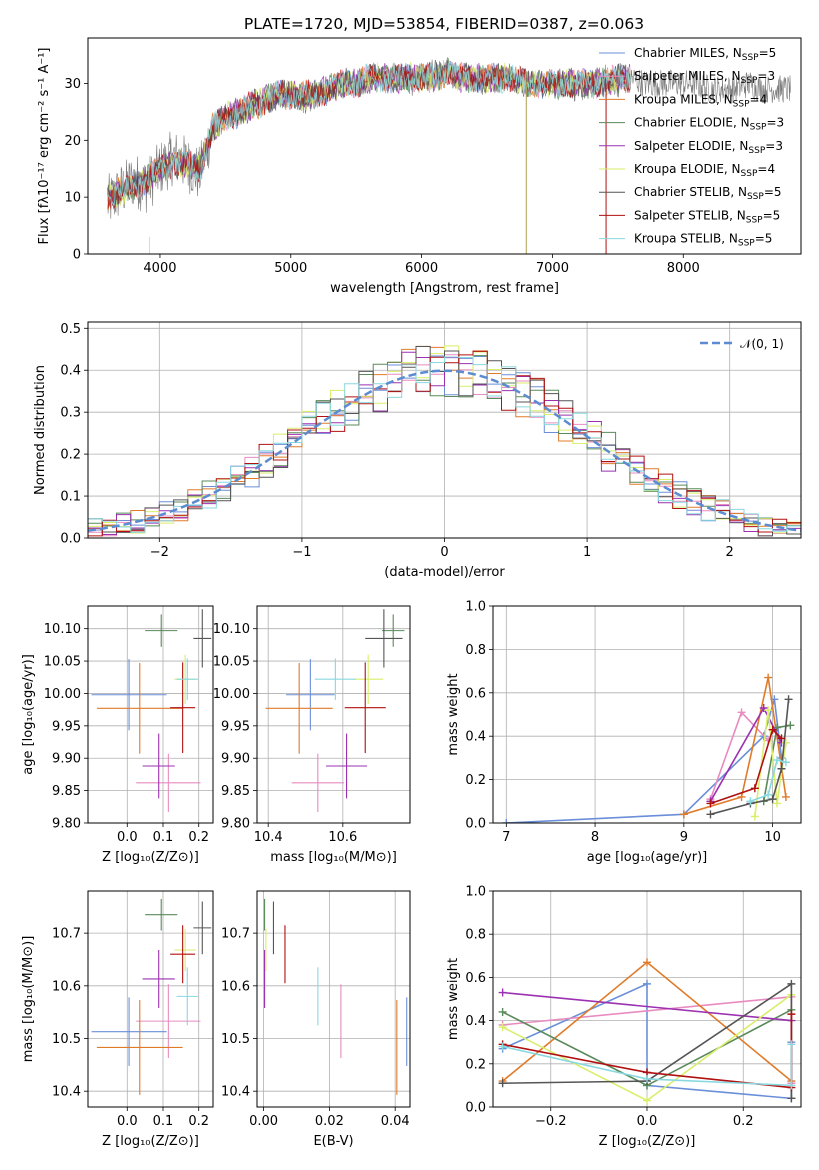 Image resolution: width=819 pixels, height=1170 pixels. I want to click on errorbar-salpeter-miles, so click(317, 782).